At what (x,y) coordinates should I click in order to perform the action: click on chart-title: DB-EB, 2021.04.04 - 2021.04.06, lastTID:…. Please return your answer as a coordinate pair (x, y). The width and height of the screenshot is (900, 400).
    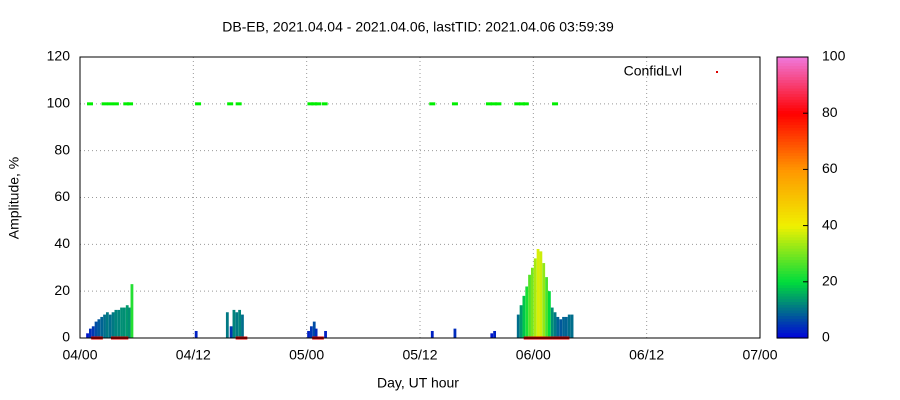
    Looking at the image, I should click on (418, 27).